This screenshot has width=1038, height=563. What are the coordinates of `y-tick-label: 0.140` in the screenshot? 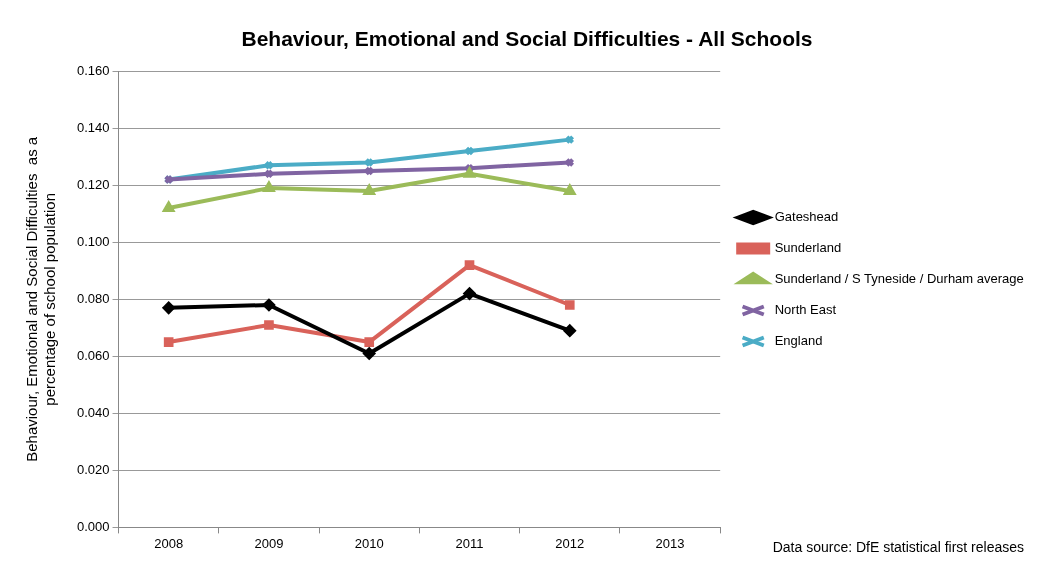 It's located at (93, 127).